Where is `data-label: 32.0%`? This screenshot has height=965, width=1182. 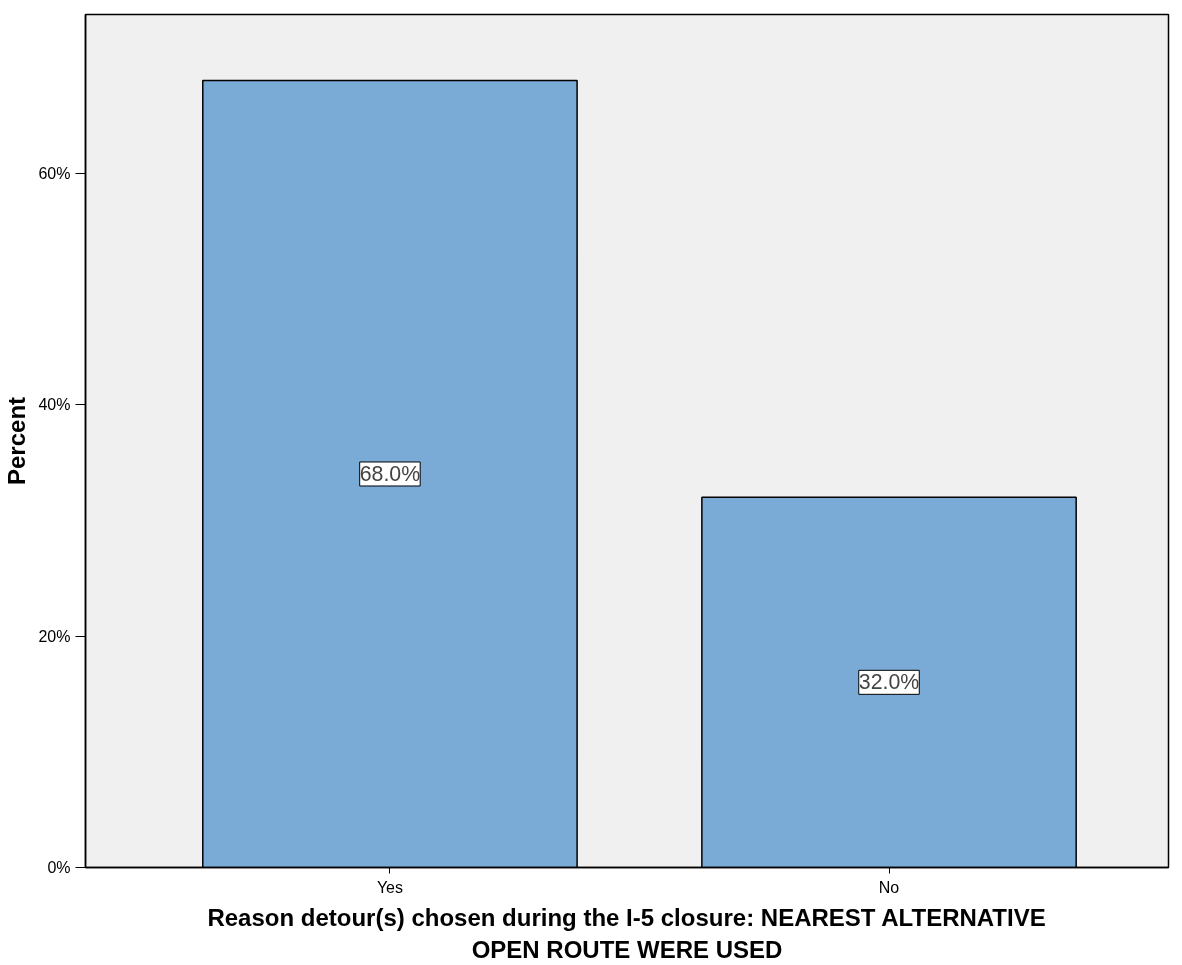
data-label: 32.0% is located at coordinates (889, 682).